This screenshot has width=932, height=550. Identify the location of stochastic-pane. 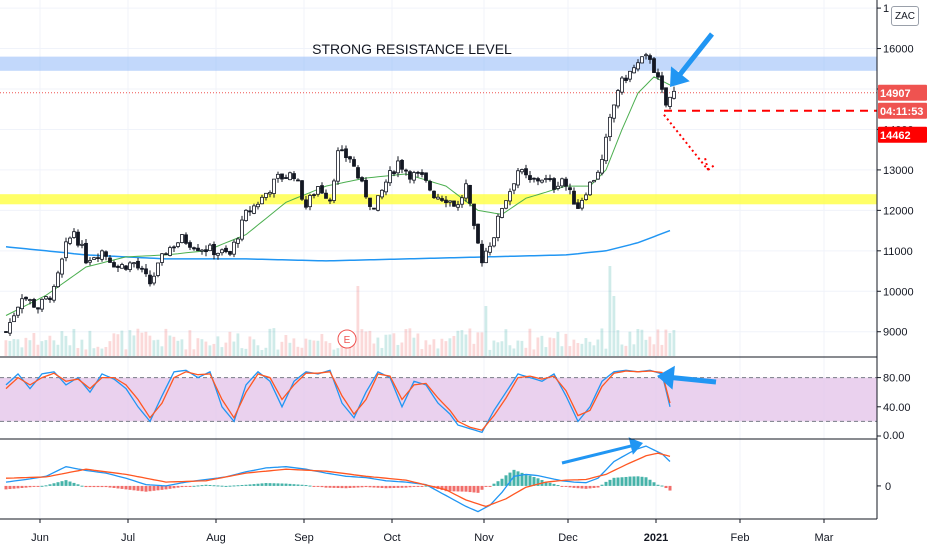
(438, 399).